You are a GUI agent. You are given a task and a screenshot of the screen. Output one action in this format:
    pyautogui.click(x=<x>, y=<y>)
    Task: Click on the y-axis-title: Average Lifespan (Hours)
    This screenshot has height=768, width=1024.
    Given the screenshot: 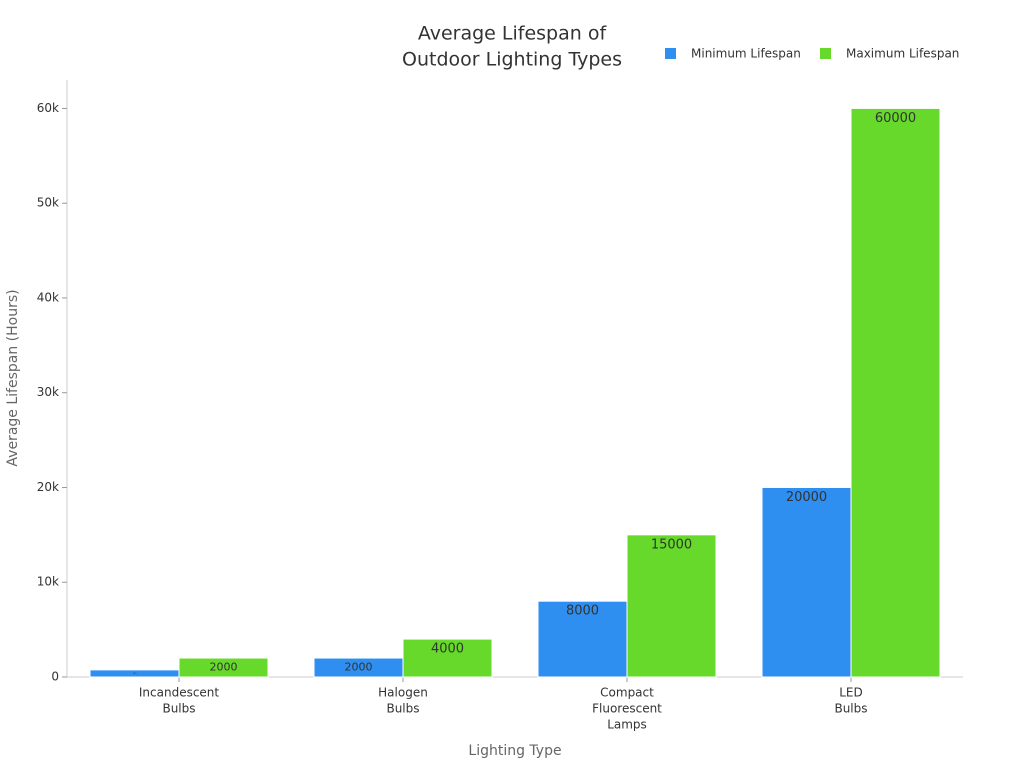 What is the action you would take?
    pyautogui.click(x=13, y=377)
    